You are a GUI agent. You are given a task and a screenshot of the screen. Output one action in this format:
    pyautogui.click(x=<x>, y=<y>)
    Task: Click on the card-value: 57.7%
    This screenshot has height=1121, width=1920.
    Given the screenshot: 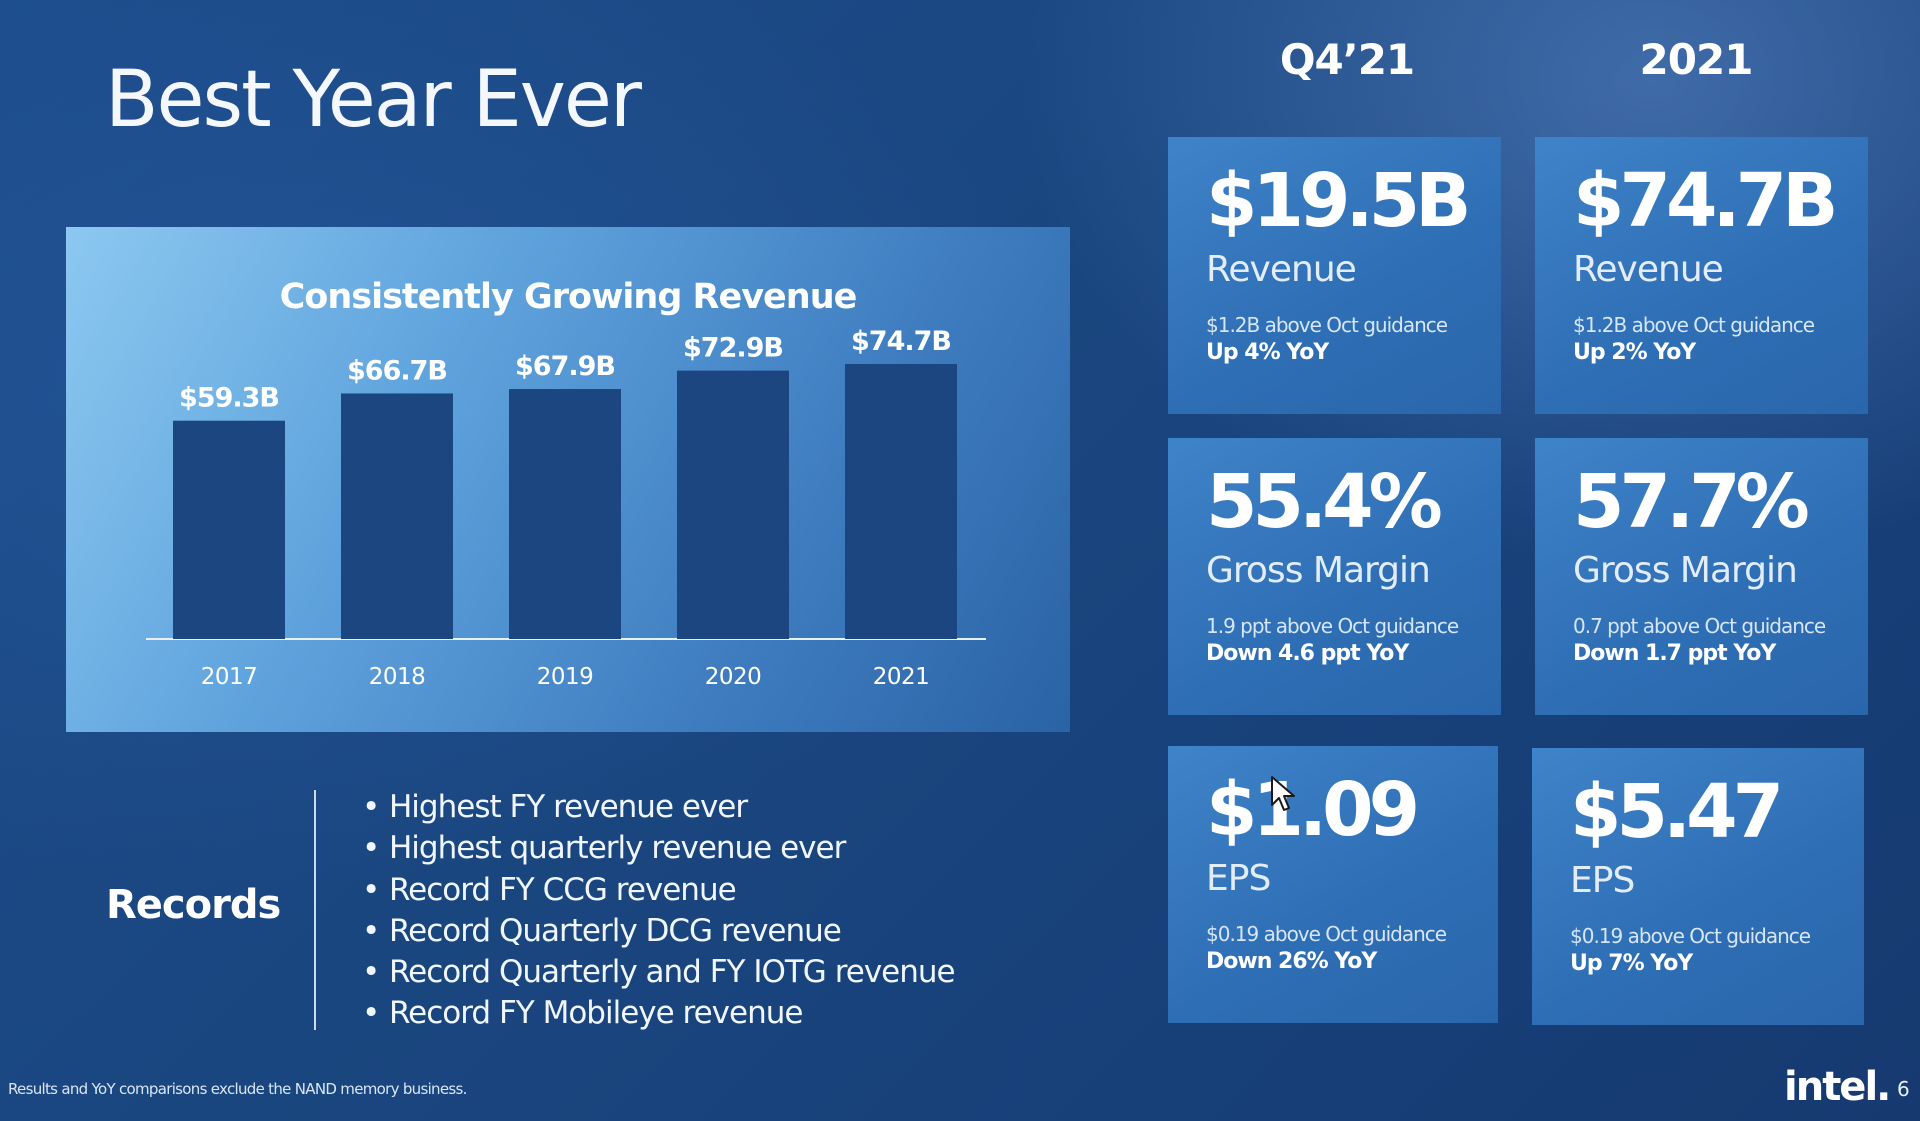 What is the action you would take?
    pyautogui.click(x=1691, y=502)
    